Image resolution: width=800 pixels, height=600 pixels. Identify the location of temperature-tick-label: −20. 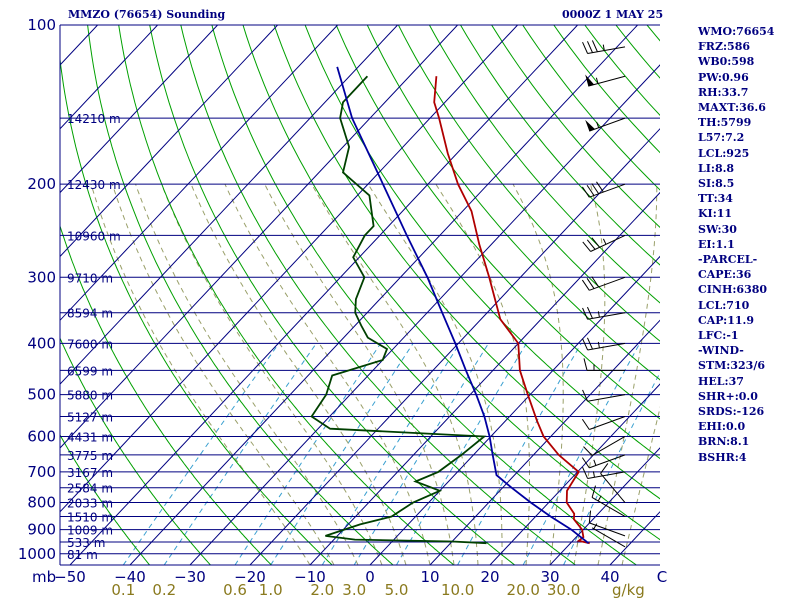
(250, 577).